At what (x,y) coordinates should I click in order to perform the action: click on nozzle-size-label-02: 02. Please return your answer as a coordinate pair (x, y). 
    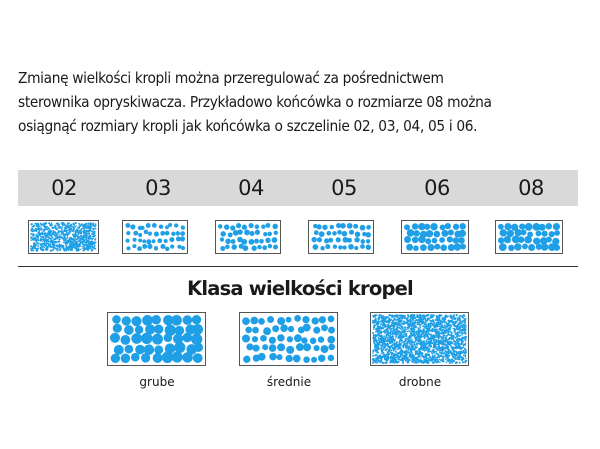
    Looking at the image, I should click on (64, 188).